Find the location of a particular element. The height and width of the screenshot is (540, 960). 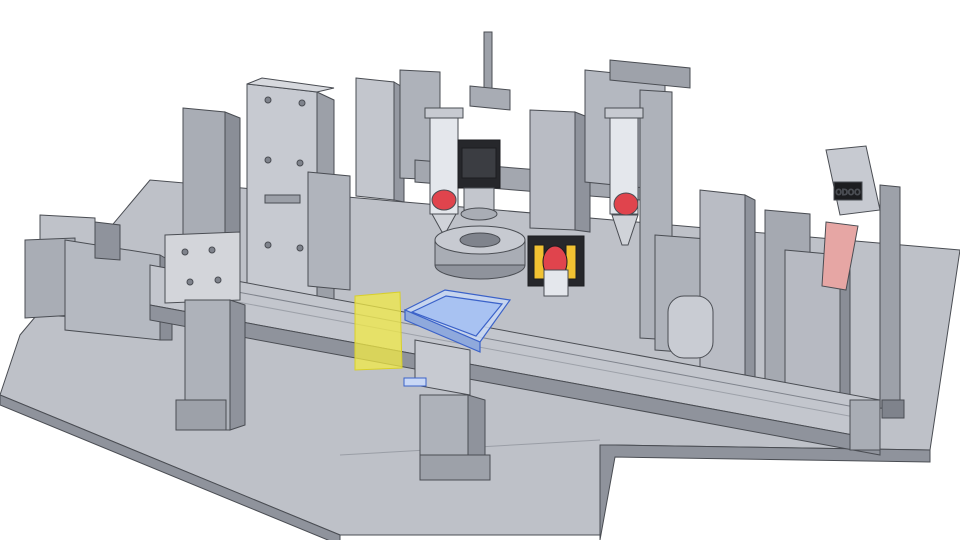

selected-tray is located at coordinates (457, 321).